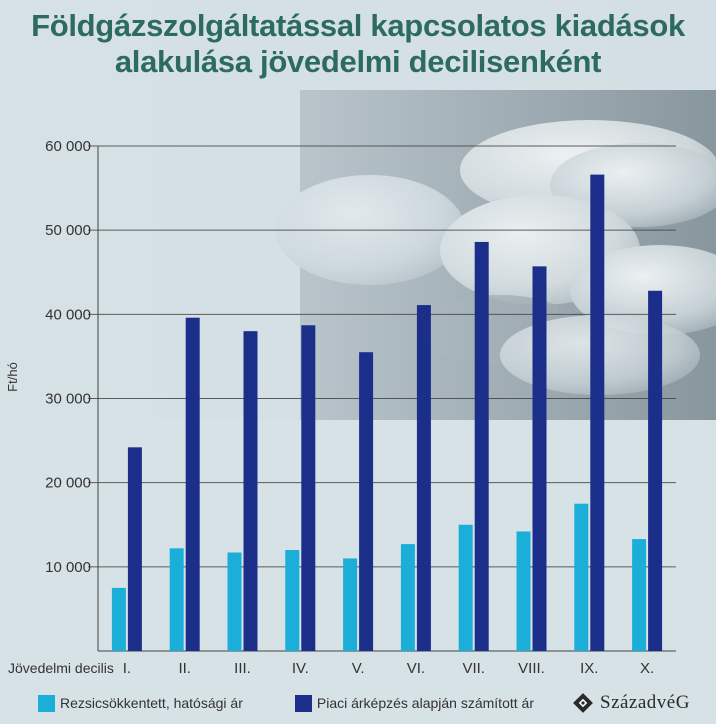  I want to click on legend-item-series-2: Piaci árképzés alapján számított ár, so click(414, 703).